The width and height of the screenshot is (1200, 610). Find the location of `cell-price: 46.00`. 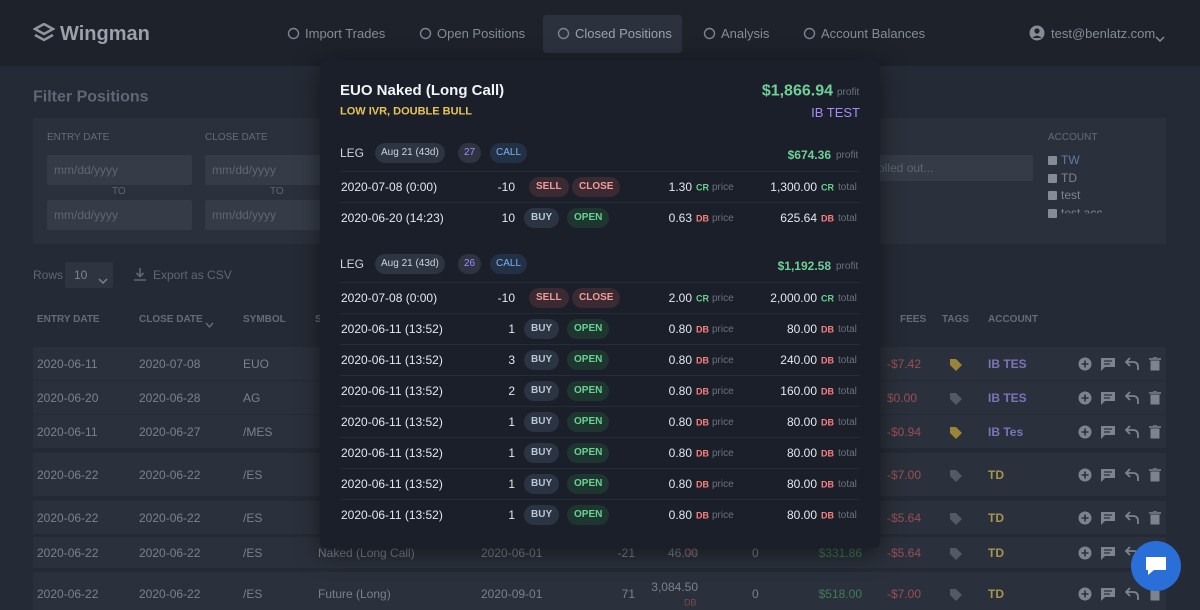

cell-price: 46.00 is located at coordinates (682, 552).